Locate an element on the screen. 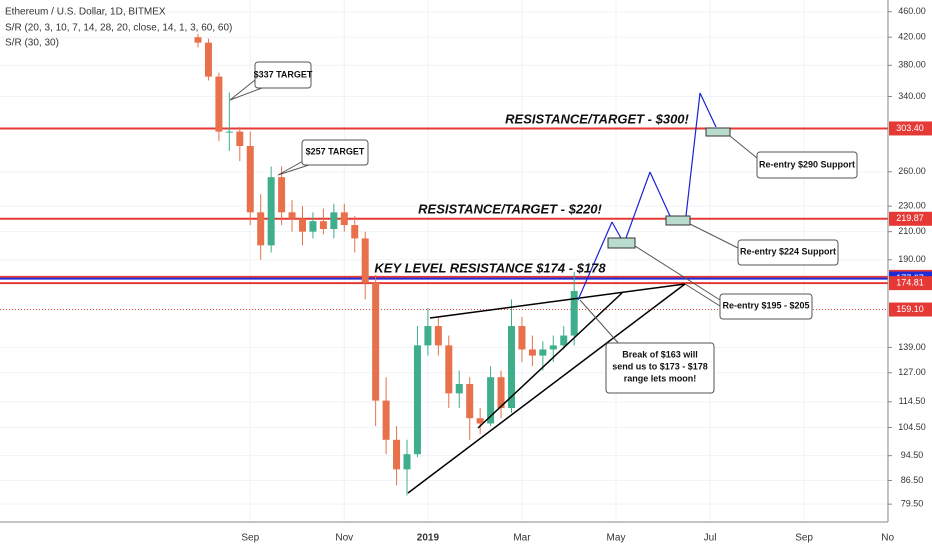 The image size is (932, 555). annotation: KEY LEVEL RESISTANCE $174 - $178 is located at coordinates (490, 267).